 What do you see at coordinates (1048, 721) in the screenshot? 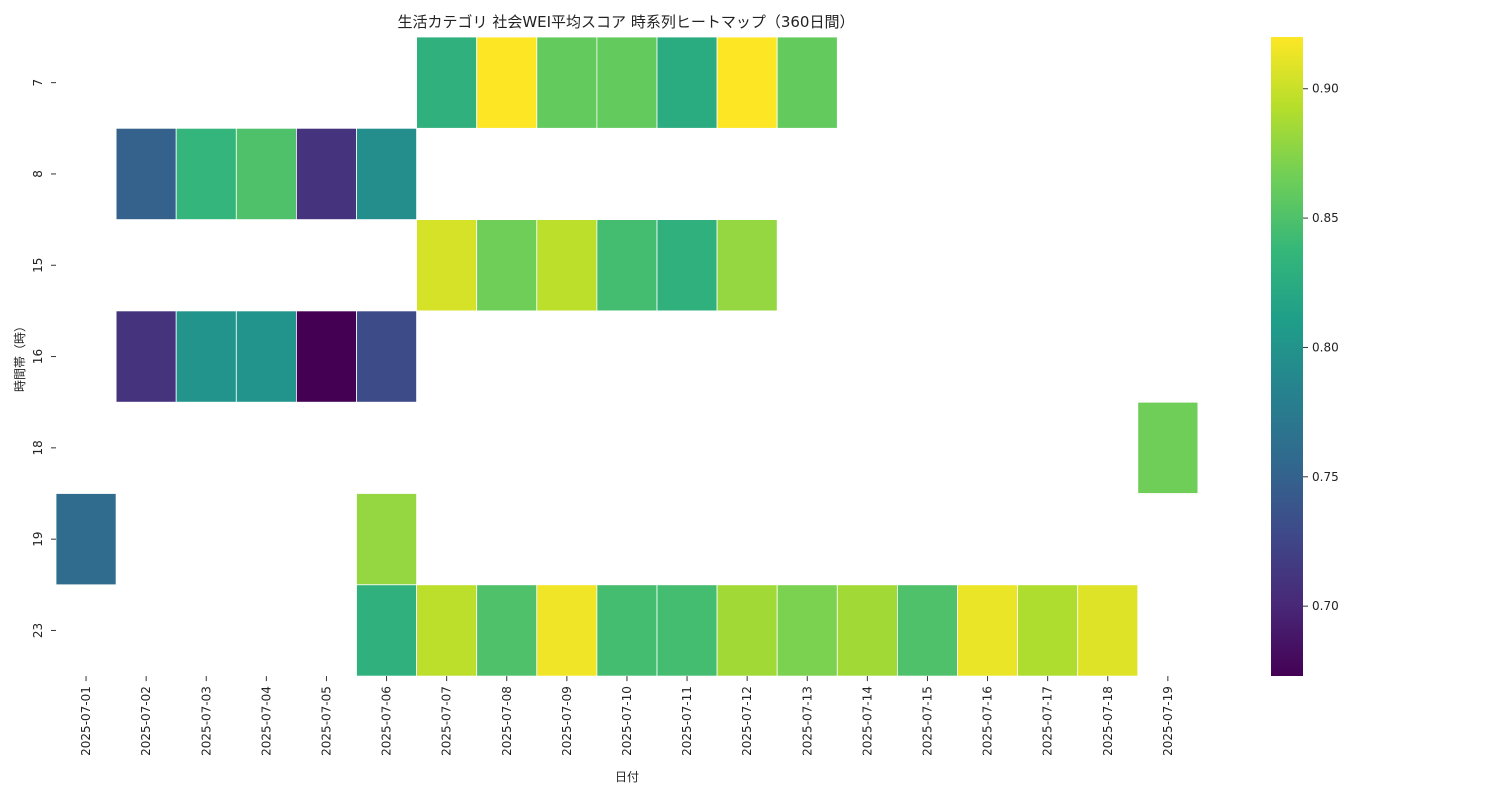
I see `x-tick-label: 2025-07-17` at bounding box center [1048, 721].